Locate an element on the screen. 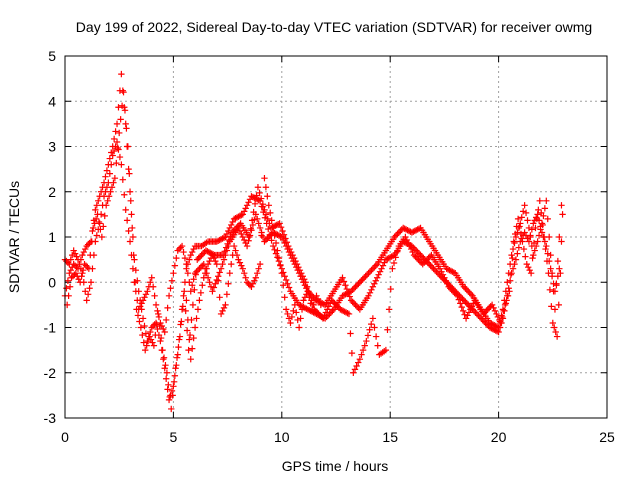 The width and height of the screenshot is (640, 480). y-tick-label: 3 is located at coordinates (52, 147).